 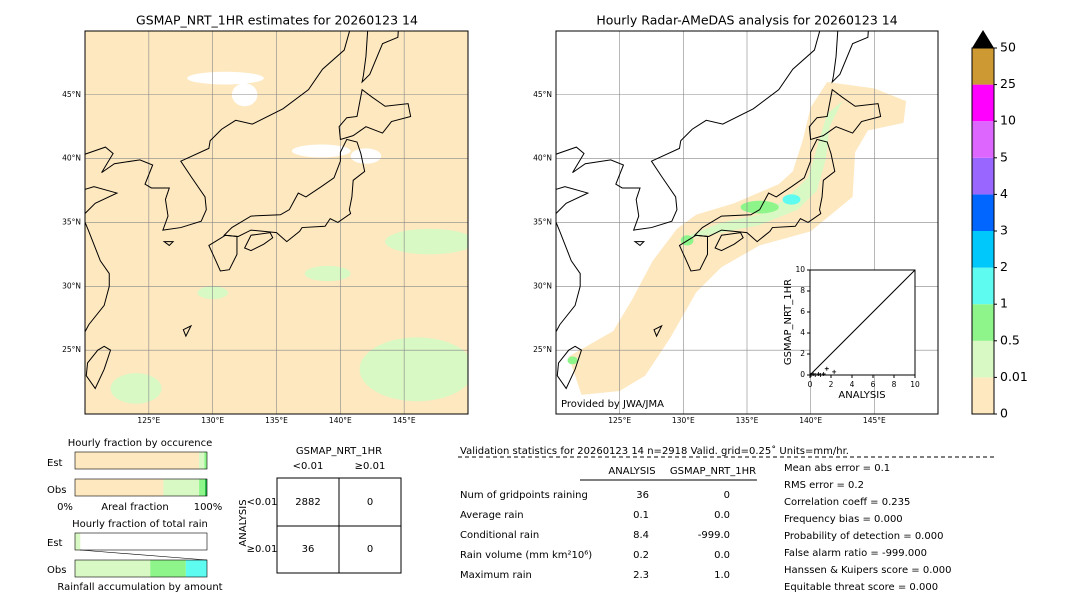 What do you see at coordinates (134, 507) in the screenshot?
I see `axis-mid: Areal fraction` at bounding box center [134, 507].